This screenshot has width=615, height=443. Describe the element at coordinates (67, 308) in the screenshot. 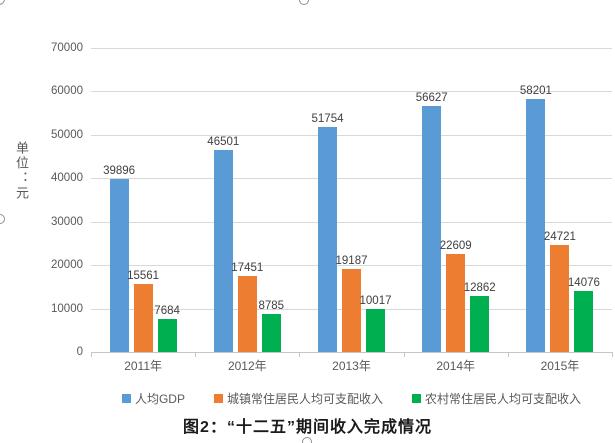

I see `y-tick-label: 10000` at that location.